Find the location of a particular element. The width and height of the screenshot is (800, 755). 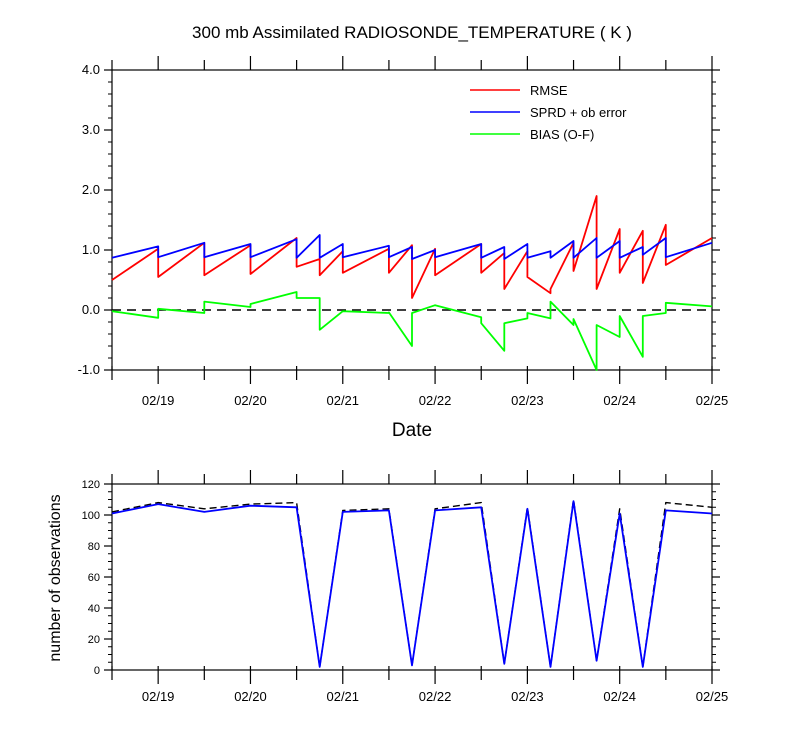

y-tick-label: 80 is located at coordinates (94, 547).